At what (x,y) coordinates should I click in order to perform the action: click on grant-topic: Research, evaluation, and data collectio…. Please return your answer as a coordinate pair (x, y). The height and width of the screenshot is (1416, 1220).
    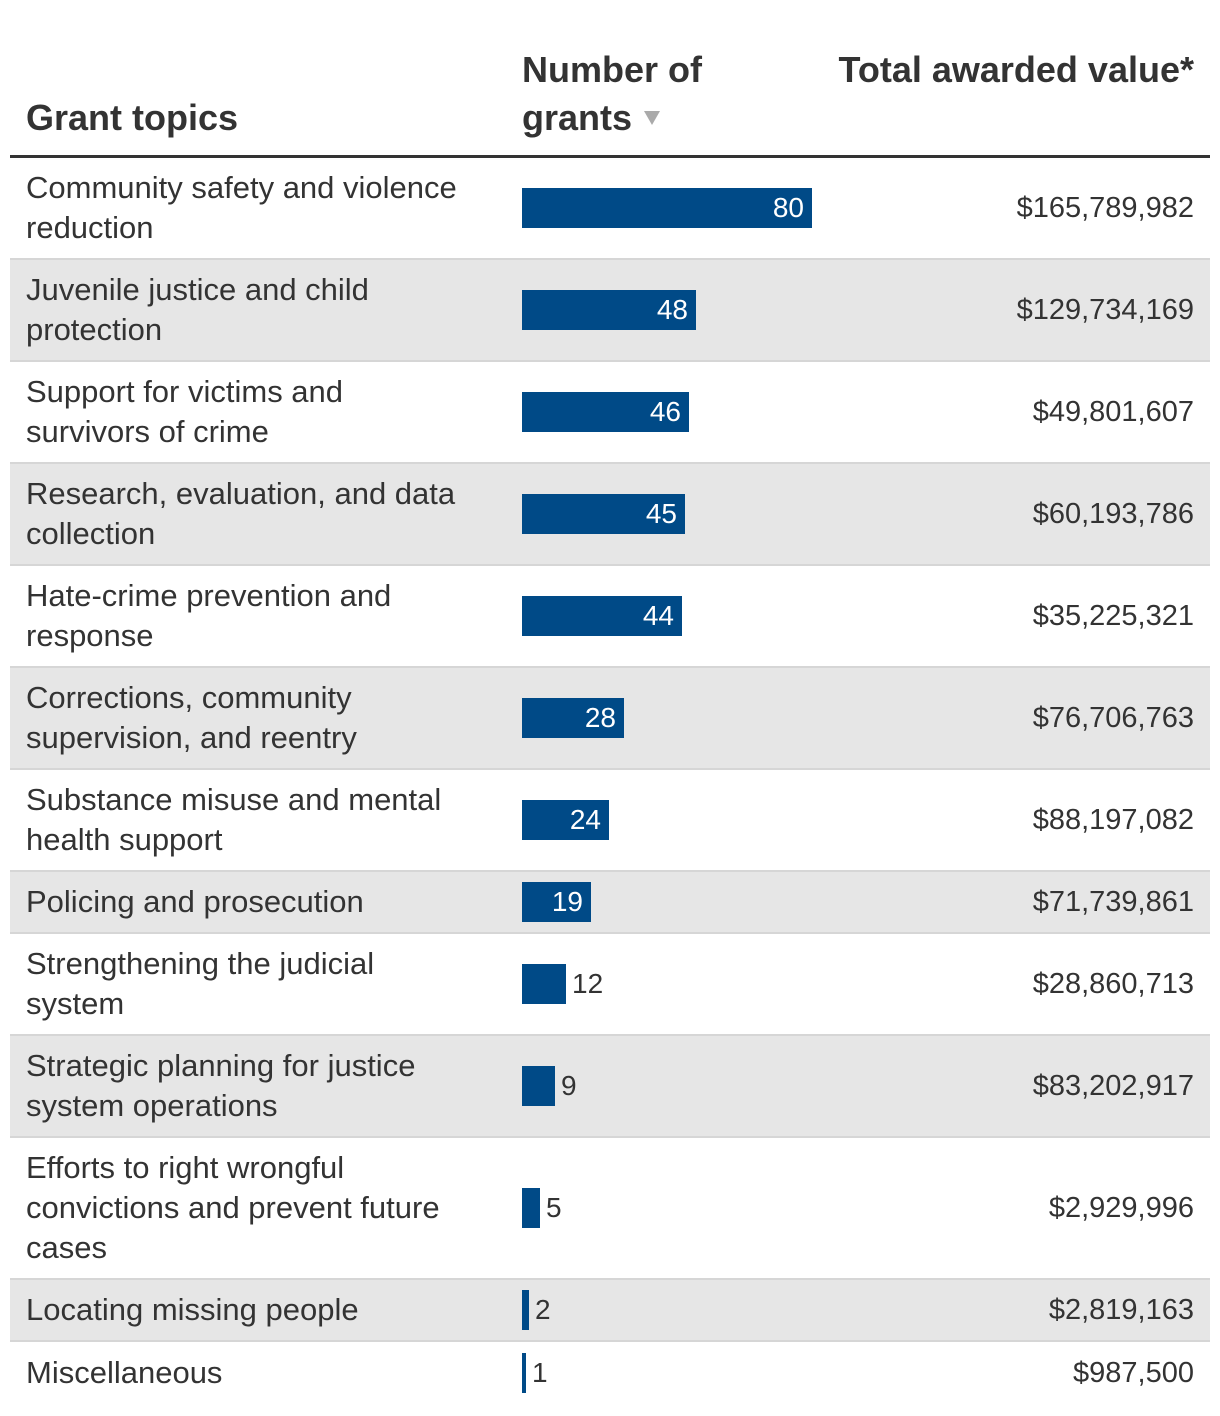
    Looking at the image, I should click on (241, 513).